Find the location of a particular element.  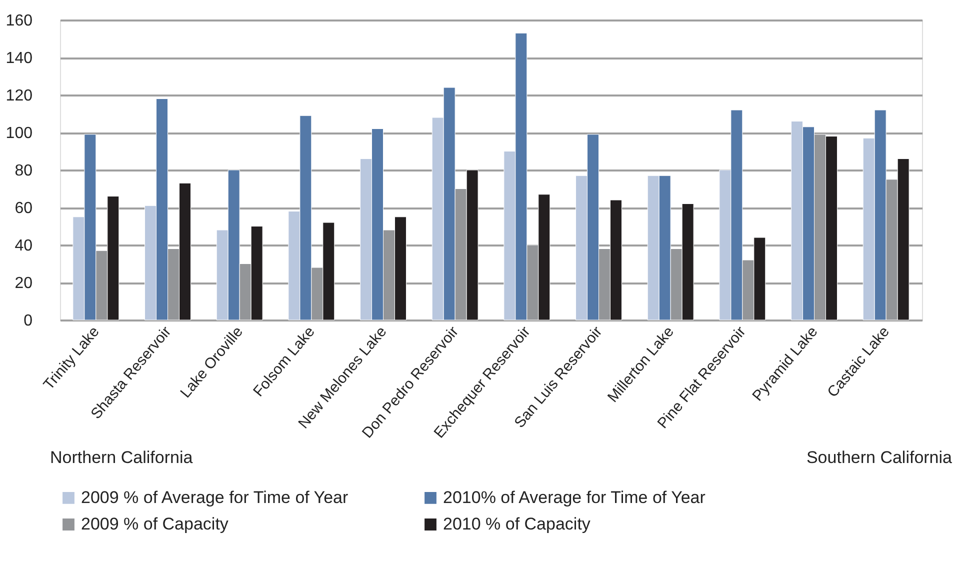

text: Northern California is located at coordinates (122, 457).